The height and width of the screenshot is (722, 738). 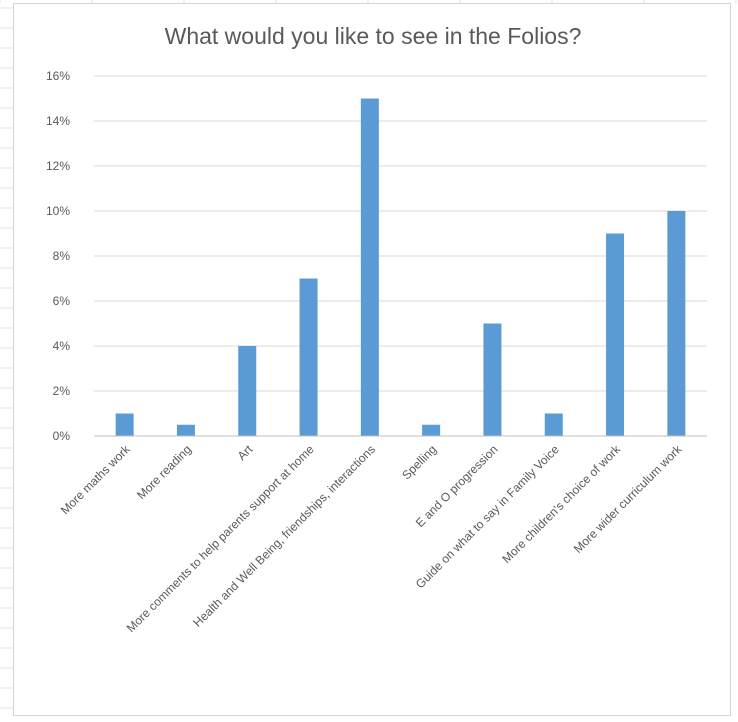 What do you see at coordinates (561, 504) in the screenshot?
I see `x-tick-label: More children's choice of work` at bounding box center [561, 504].